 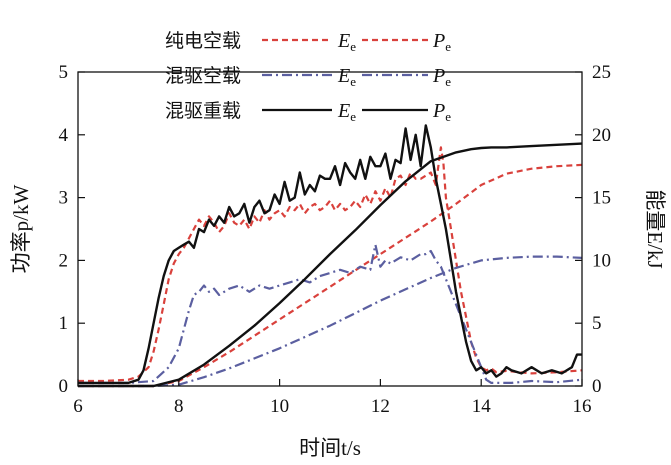 I want to click on x-tick-label: 16, so click(x=582, y=406).